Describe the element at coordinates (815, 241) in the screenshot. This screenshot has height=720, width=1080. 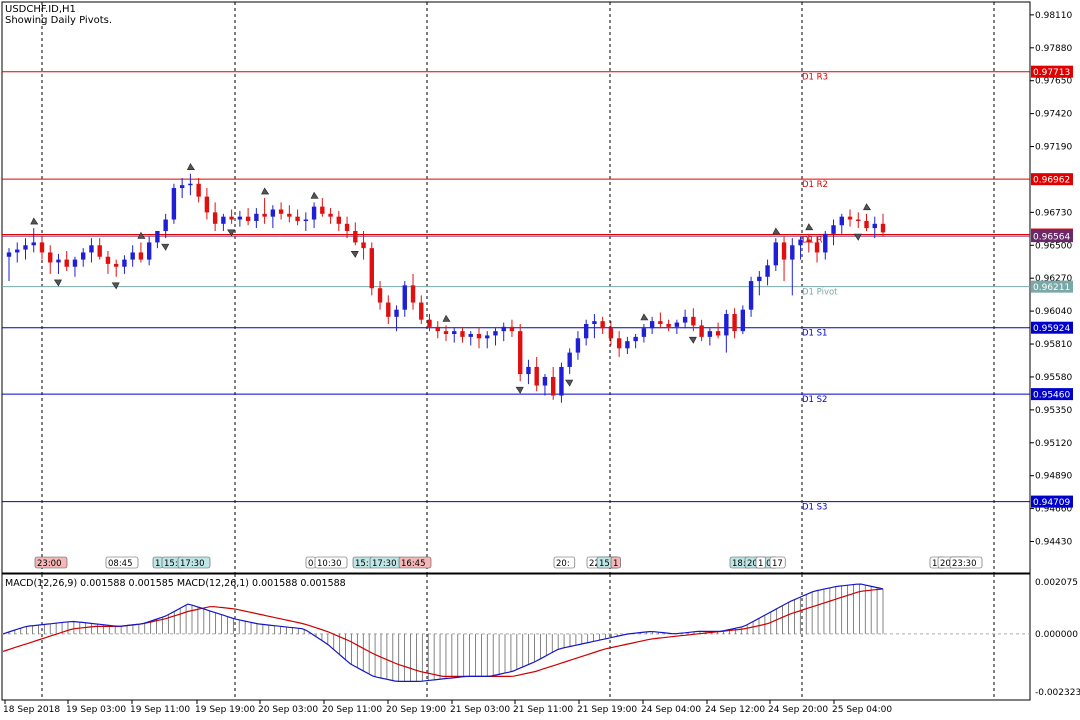
I see `pivot-name: D1 R1` at that location.